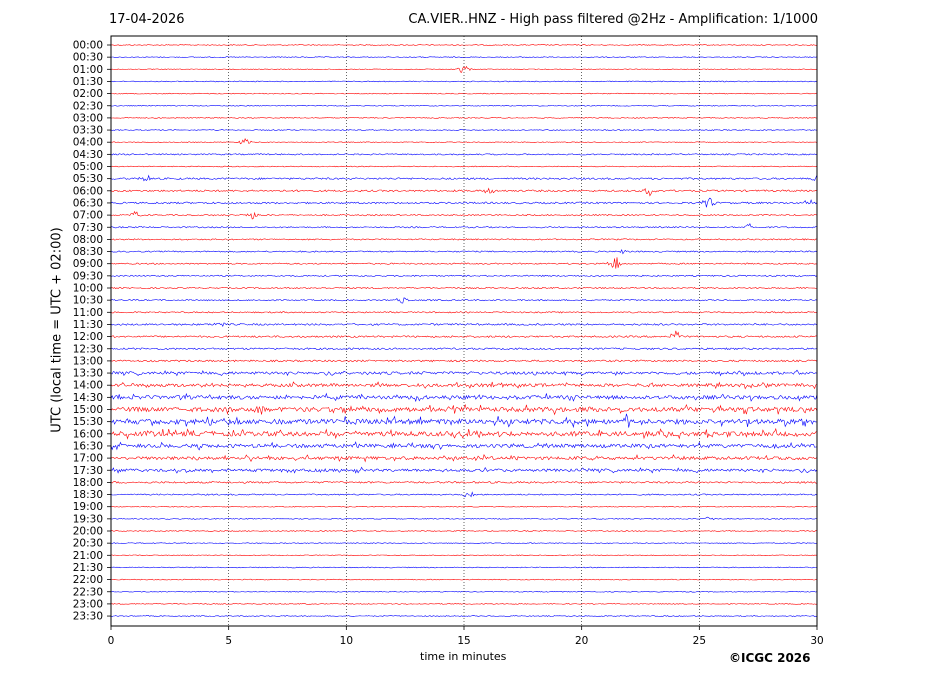 This screenshot has width=927, height=696. Describe the element at coordinates (88, 143) in the screenshot. I see `y-tick-label: 04:00` at that location.